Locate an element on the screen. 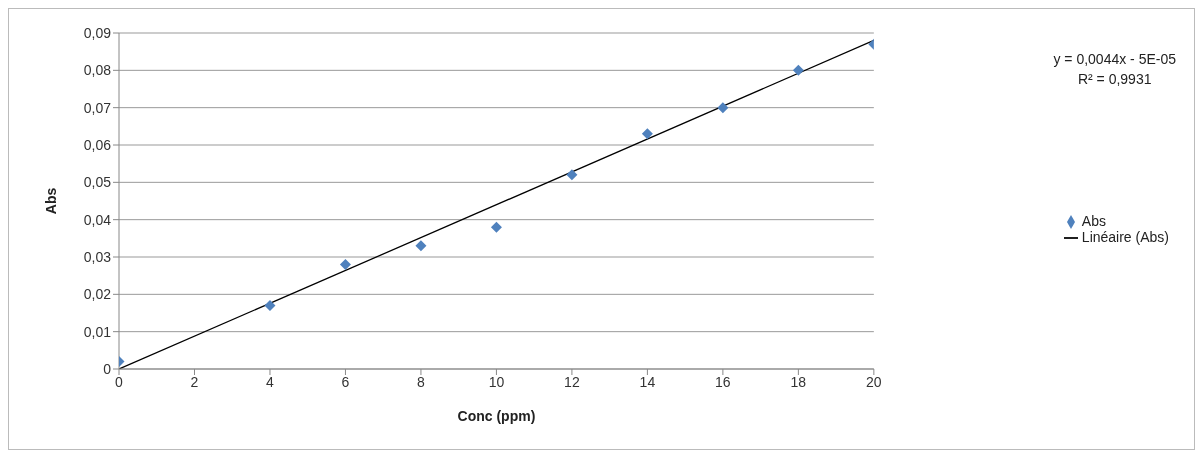  x-tick-label: 6 is located at coordinates (345, 381).